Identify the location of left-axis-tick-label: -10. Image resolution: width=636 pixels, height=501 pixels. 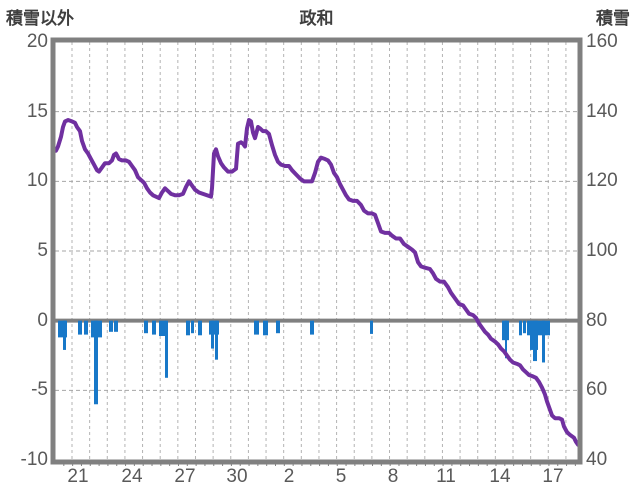
(34, 459).